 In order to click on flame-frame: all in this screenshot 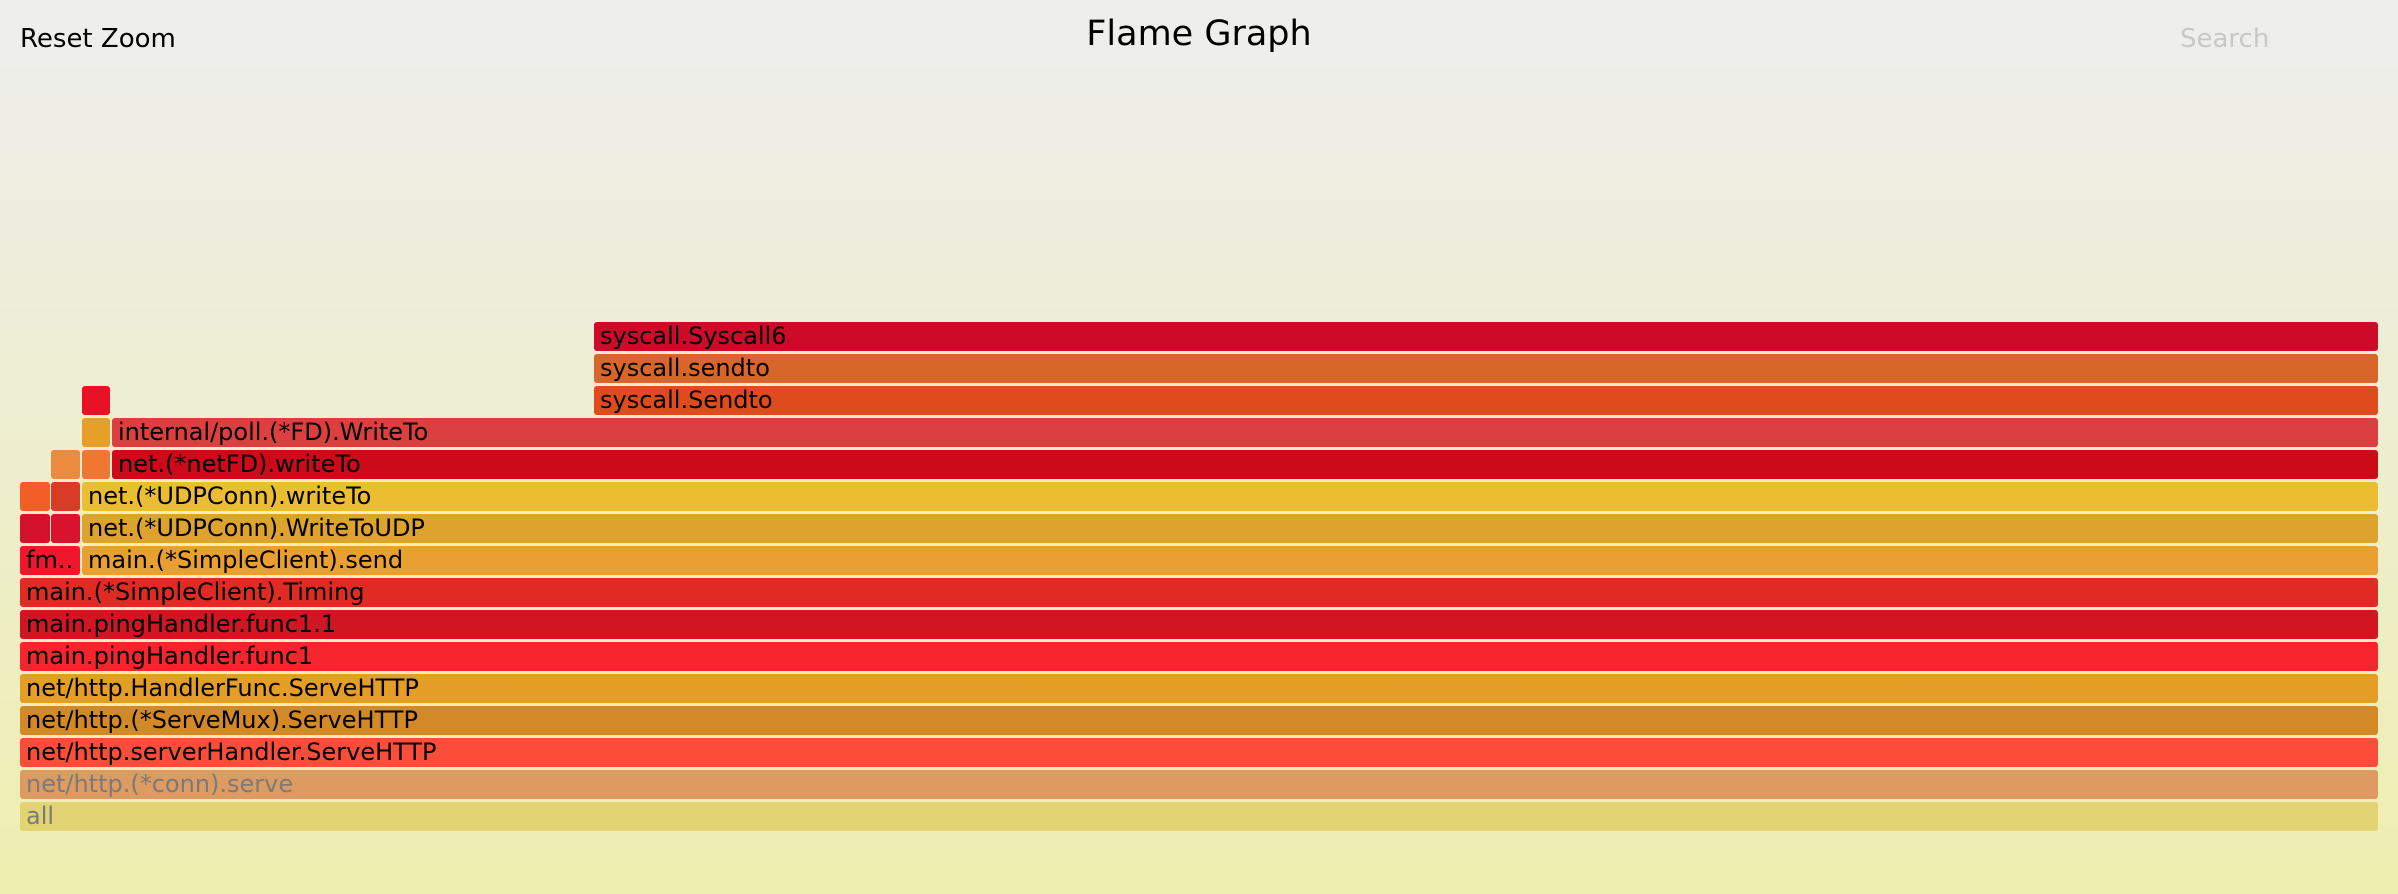, I will do `click(1199, 816)`.